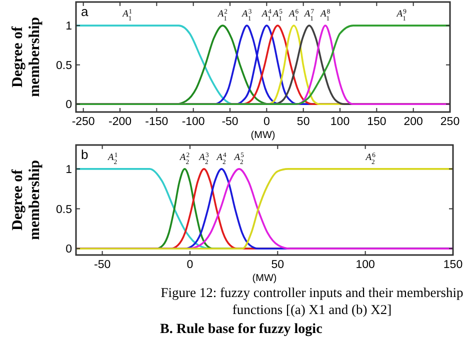  I want to click on annotation: a, so click(85, 11).